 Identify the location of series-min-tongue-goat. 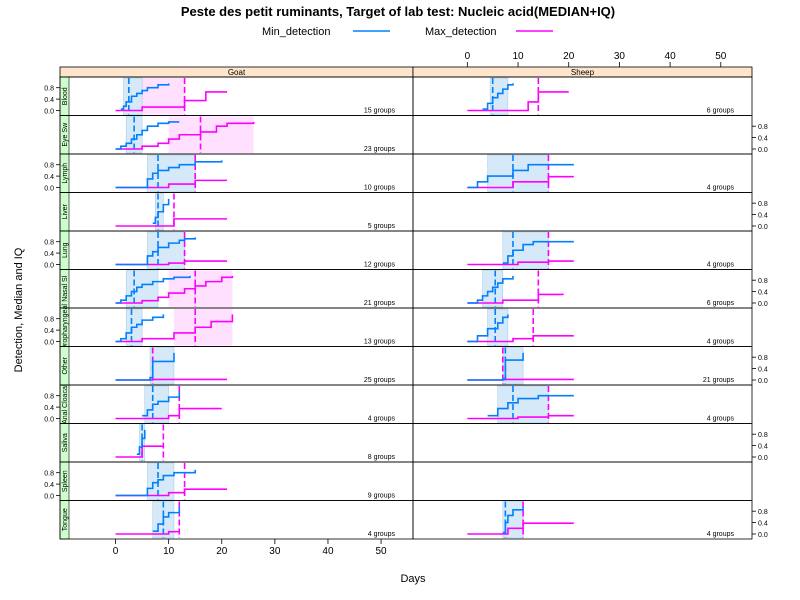
(166, 519).